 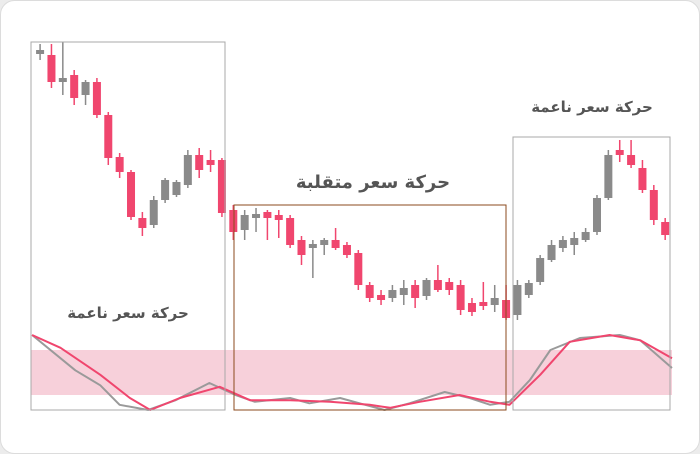 I want to click on level-band, so click(x=351, y=372).